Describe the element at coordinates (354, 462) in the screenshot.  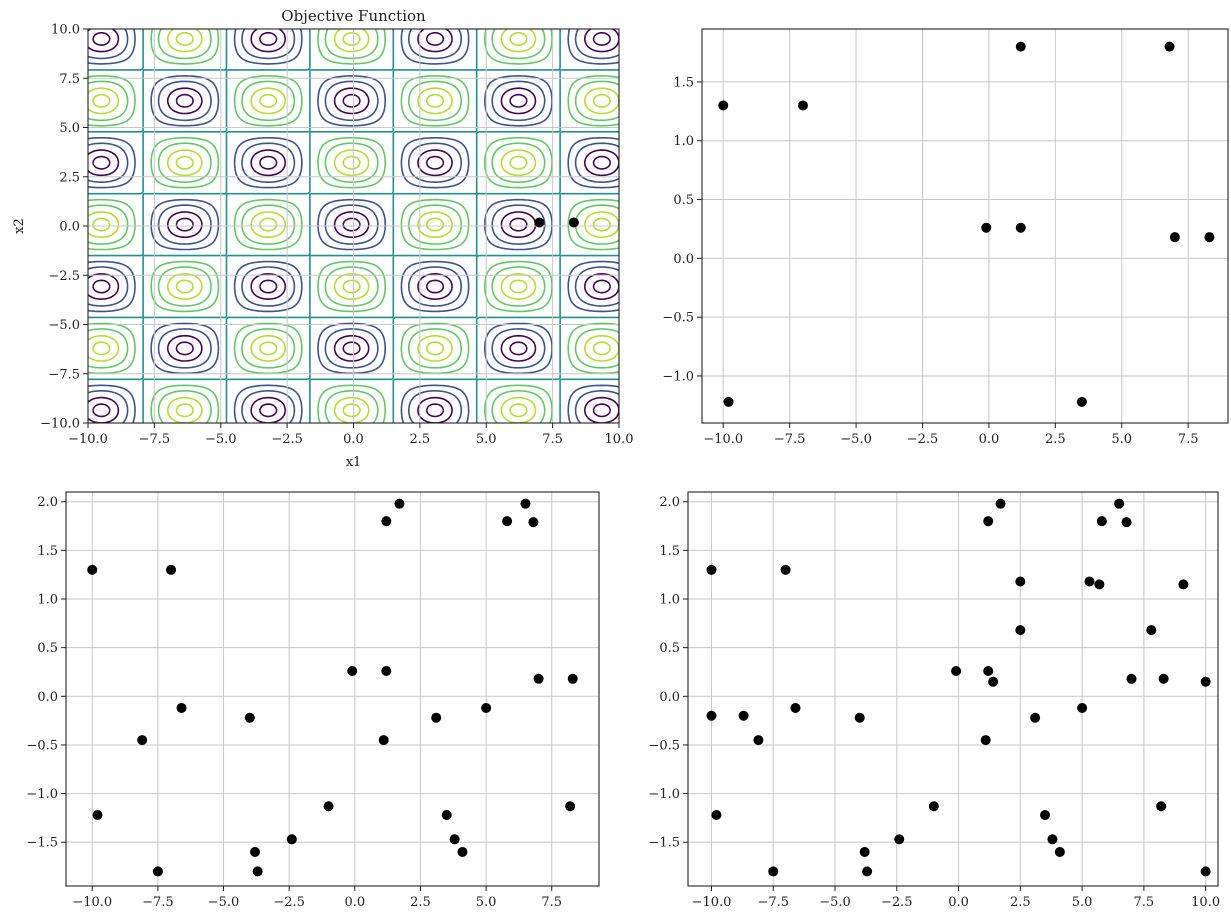
I see `x-axis-label: x1` at that location.